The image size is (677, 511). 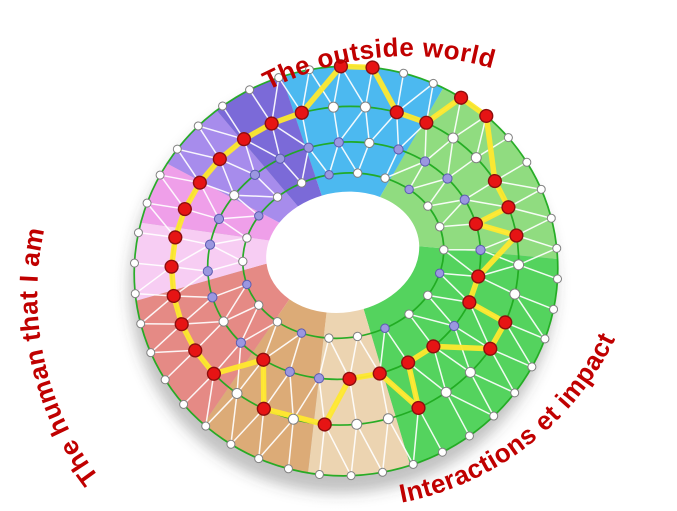 What do you see at coordinates (202, 261) in the screenshot?
I see `sector-pink-pale` at bounding box center [202, 261].